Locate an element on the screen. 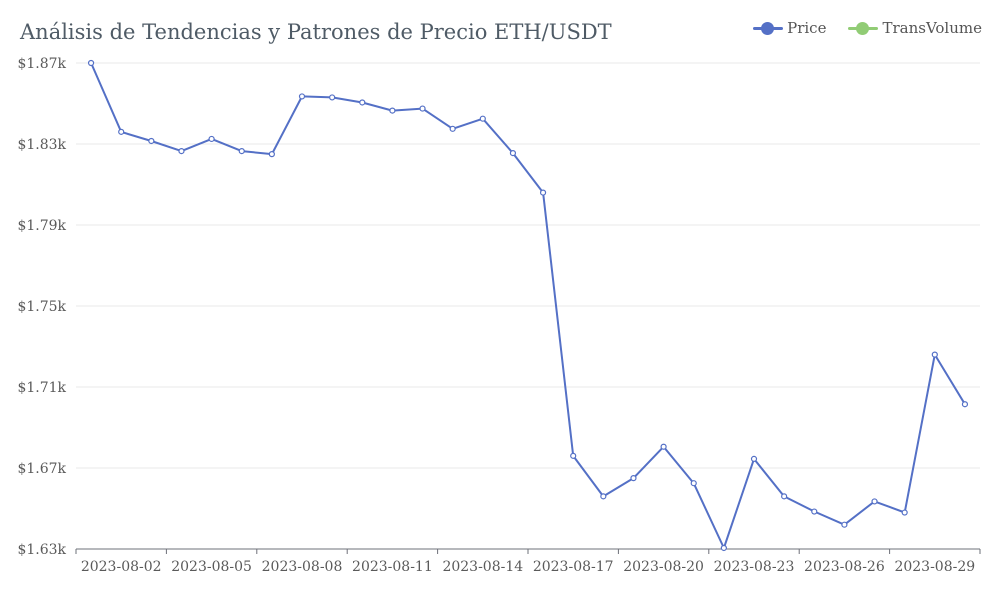 The image size is (1000, 600). x-tick-label: 2023-08-20 is located at coordinates (663, 567).